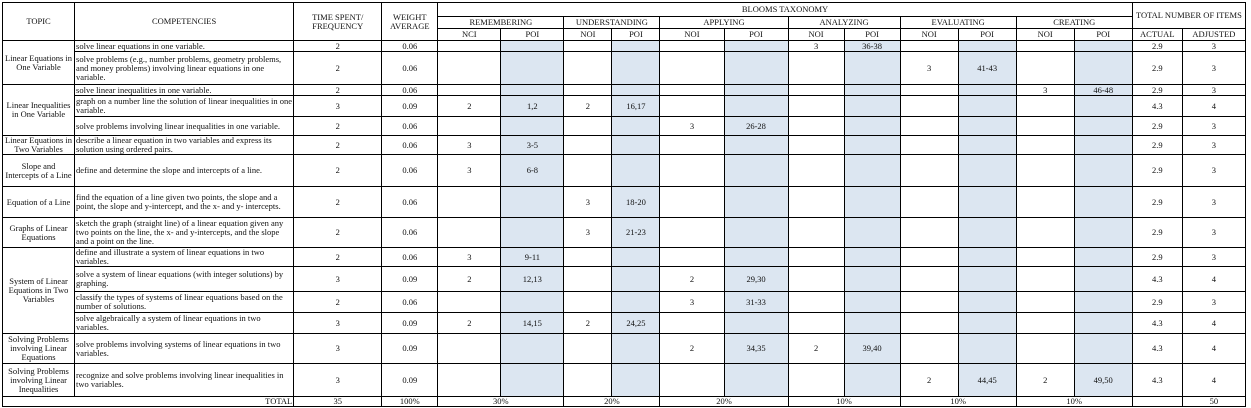 The image size is (1251, 408). I want to click on poi-cell: 31-33, so click(756, 302).